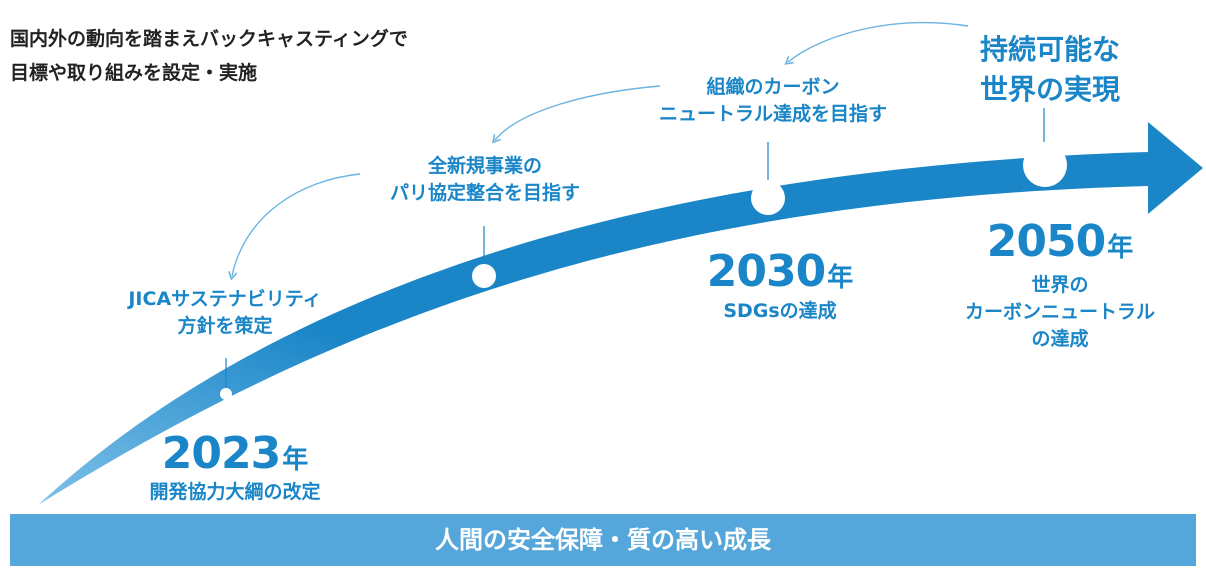  What do you see at coordinates (840, 278) in the screenshot?
I see `year-2030-unit: 年` at bounding box center [840, 278].